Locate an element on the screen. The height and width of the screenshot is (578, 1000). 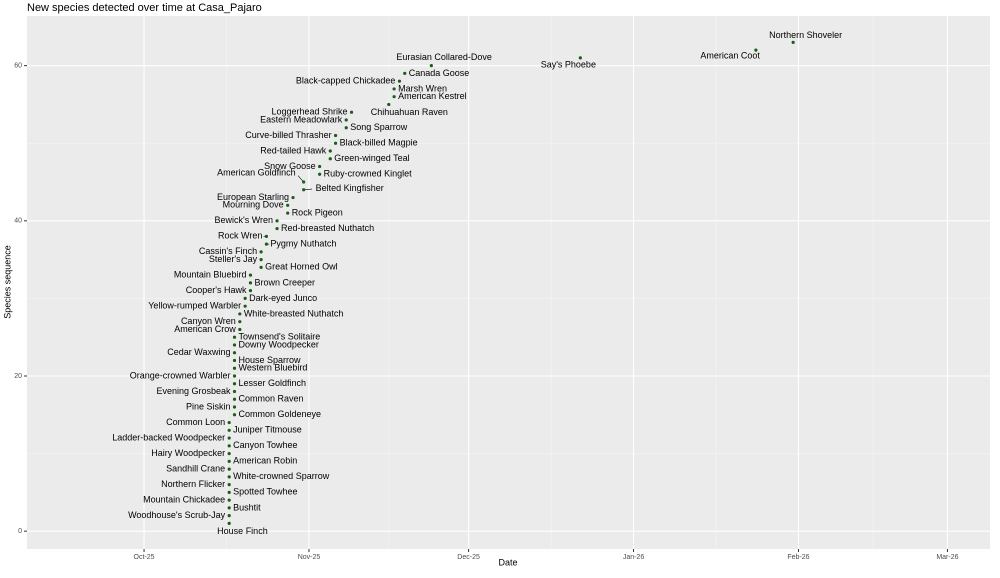
point-label: Mourning Dove is located at coordinates (253, 205).